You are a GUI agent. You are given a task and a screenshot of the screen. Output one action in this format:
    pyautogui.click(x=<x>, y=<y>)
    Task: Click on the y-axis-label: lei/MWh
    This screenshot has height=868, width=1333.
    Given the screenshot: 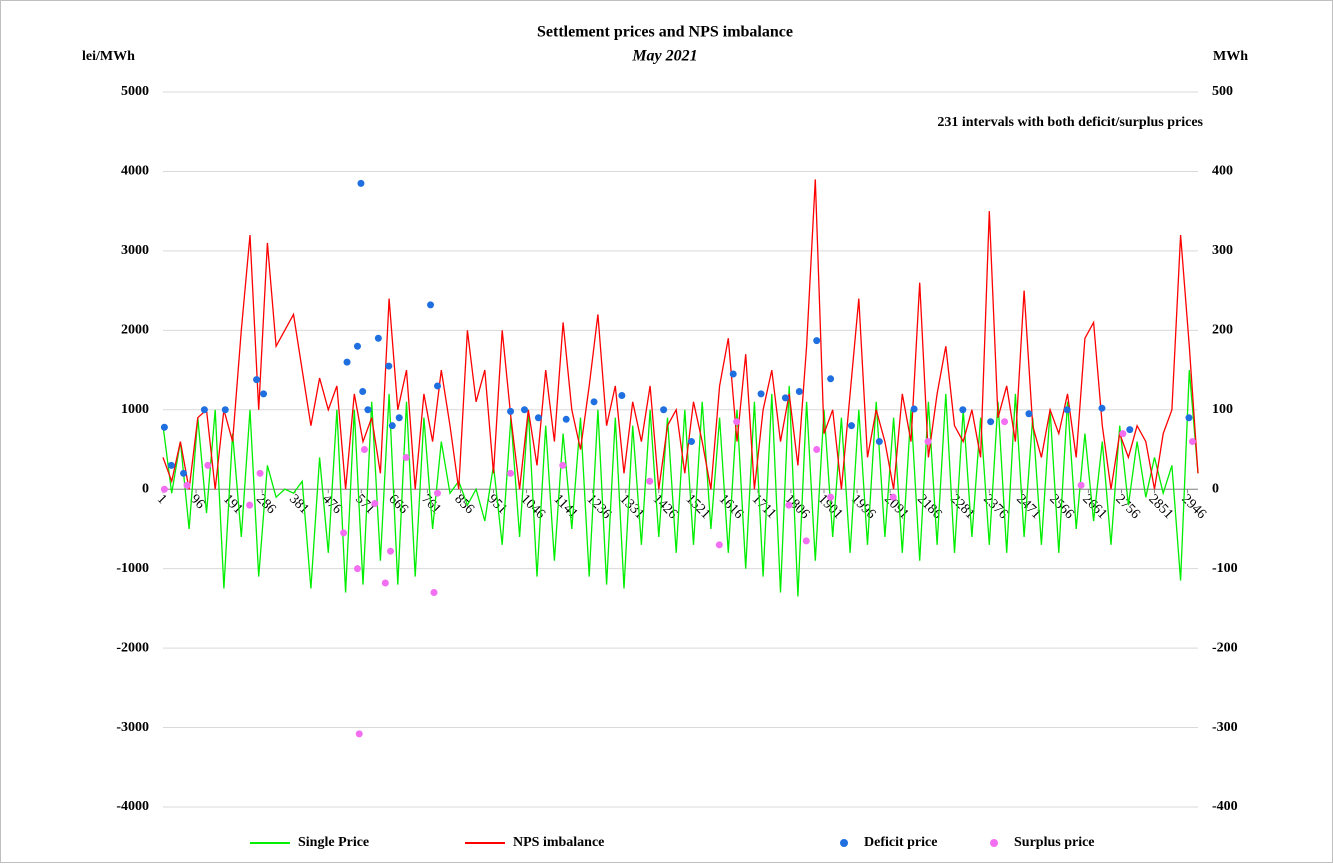 What is the action you would take?
    pyautogui.click(x=108, y=56)
    